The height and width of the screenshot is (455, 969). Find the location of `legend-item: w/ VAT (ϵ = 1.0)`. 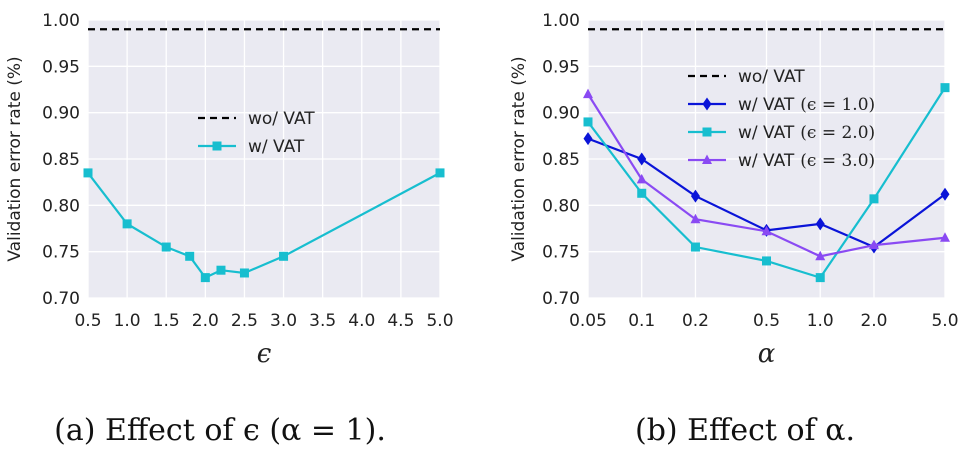

legend-item: w/ VAT (ϵ = 1.0) is located at coordinates (781, 105).